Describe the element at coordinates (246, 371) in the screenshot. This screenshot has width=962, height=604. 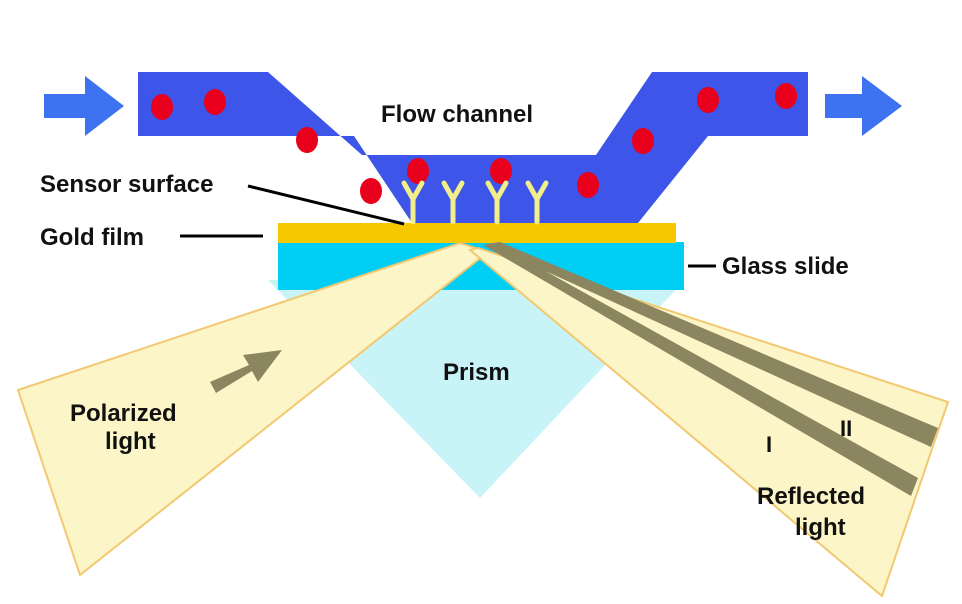
I see `polarized-light-arrow-icon` at that location.